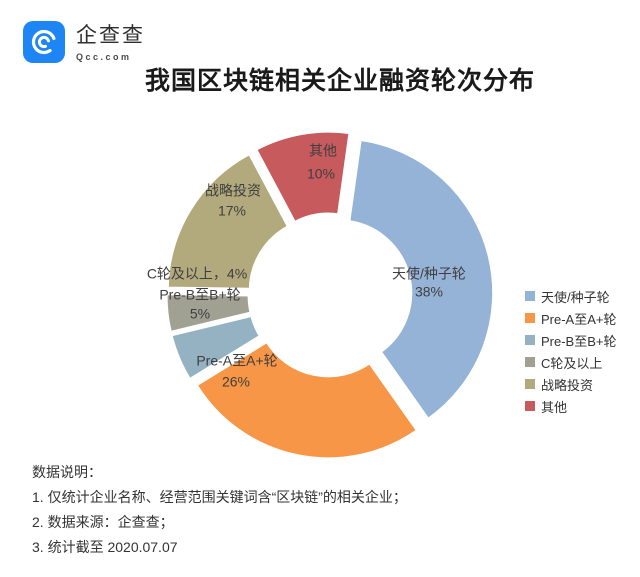  I want to click on slice-label-5-2: 17%, so click(232, 211).